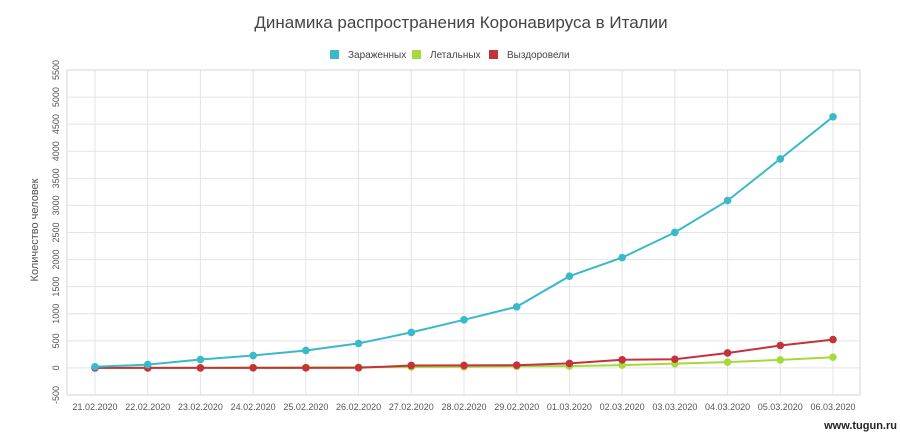 The width and height of the screenshot is (900, 434). Describe the element at coordinates (780, 407) in the screenshot. I see `x-tick-label: 05.03.2020` at that location.